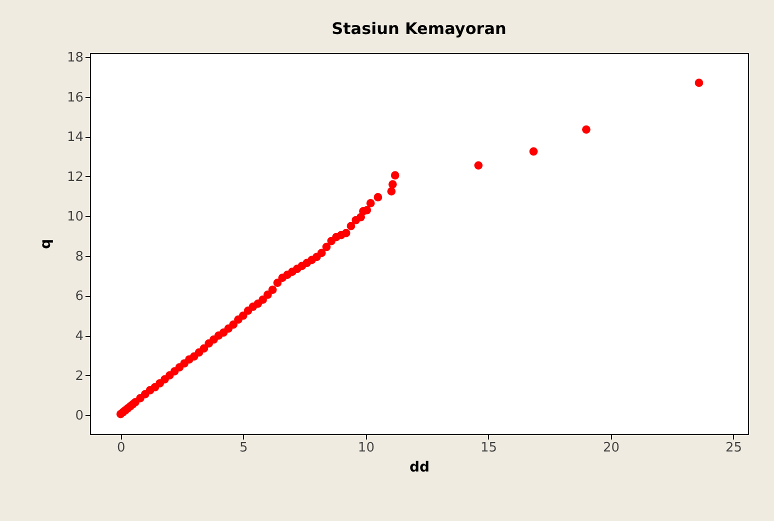 This screenshot has width=774, height=521. Describe the element at coordinates (79, 256) in the screenshot. I see `y-tick-label: 8` at that location.